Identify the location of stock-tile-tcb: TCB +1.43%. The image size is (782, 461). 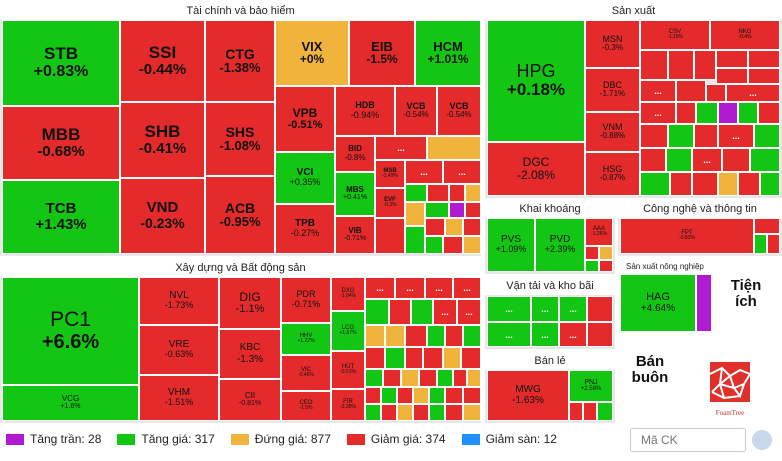
(61, 217).